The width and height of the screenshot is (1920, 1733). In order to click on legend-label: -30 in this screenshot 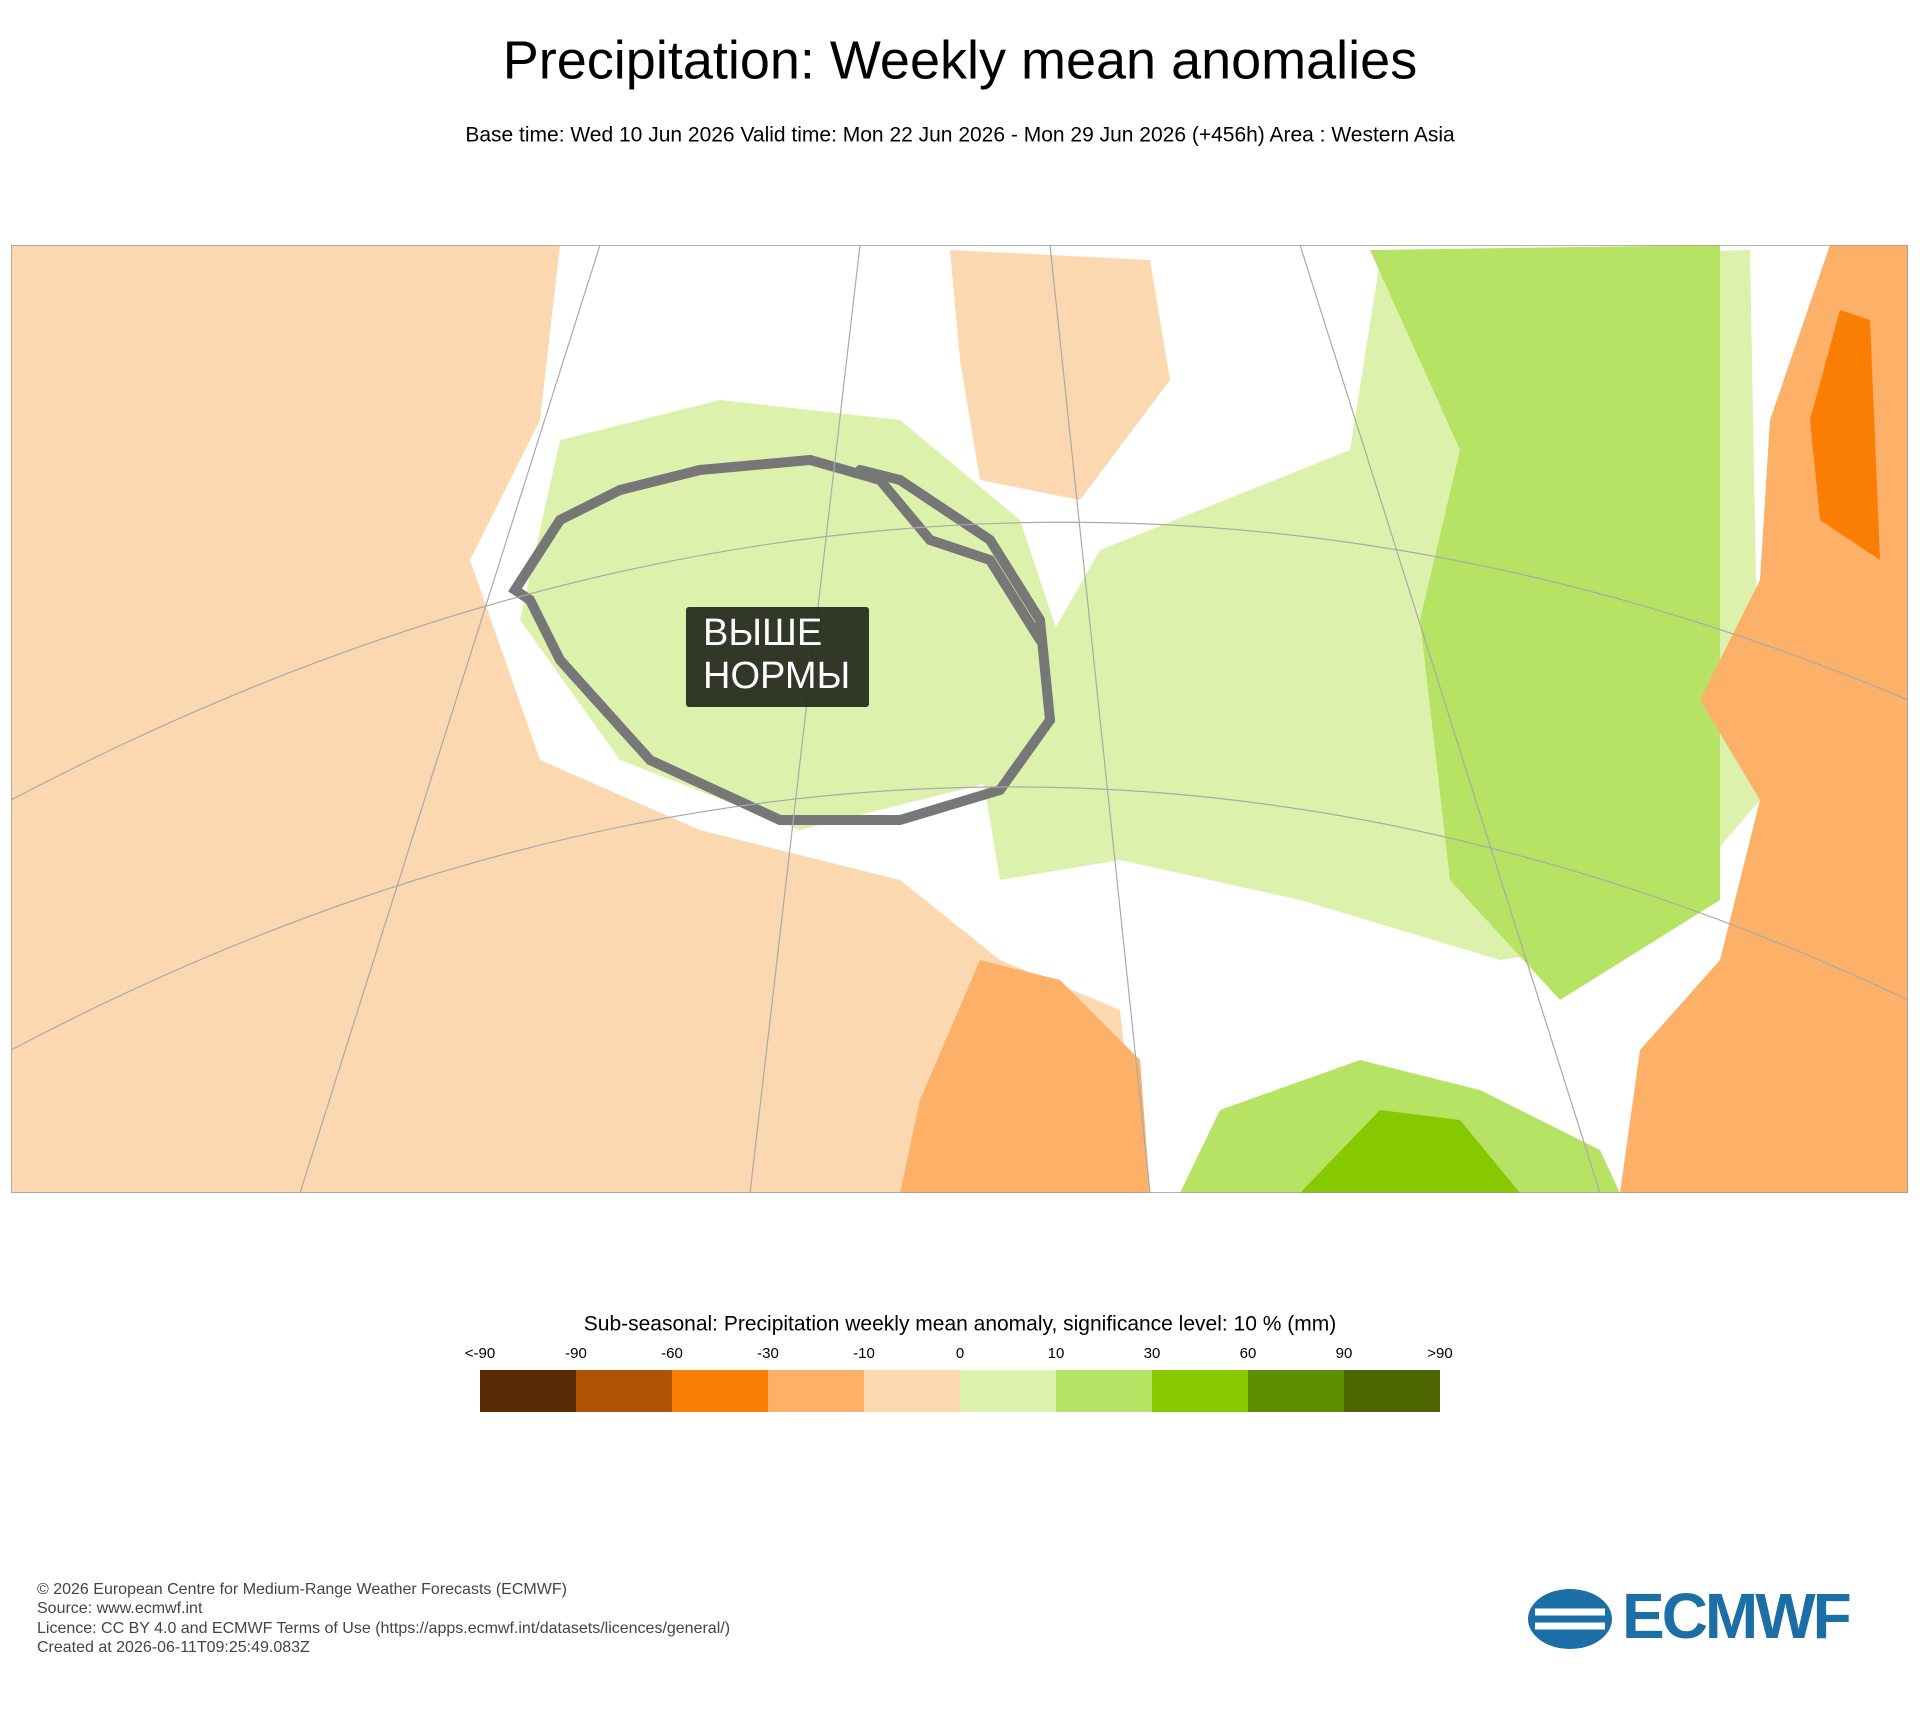, I will do `click(768, 1353)`.